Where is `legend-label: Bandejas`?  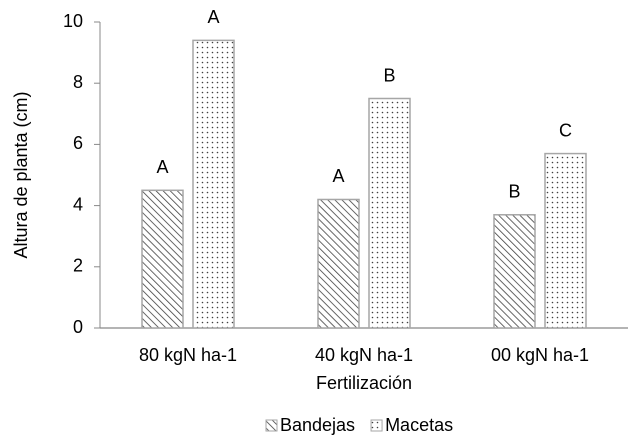 legend-label: Bandejas is located at coordinates (317, 425).